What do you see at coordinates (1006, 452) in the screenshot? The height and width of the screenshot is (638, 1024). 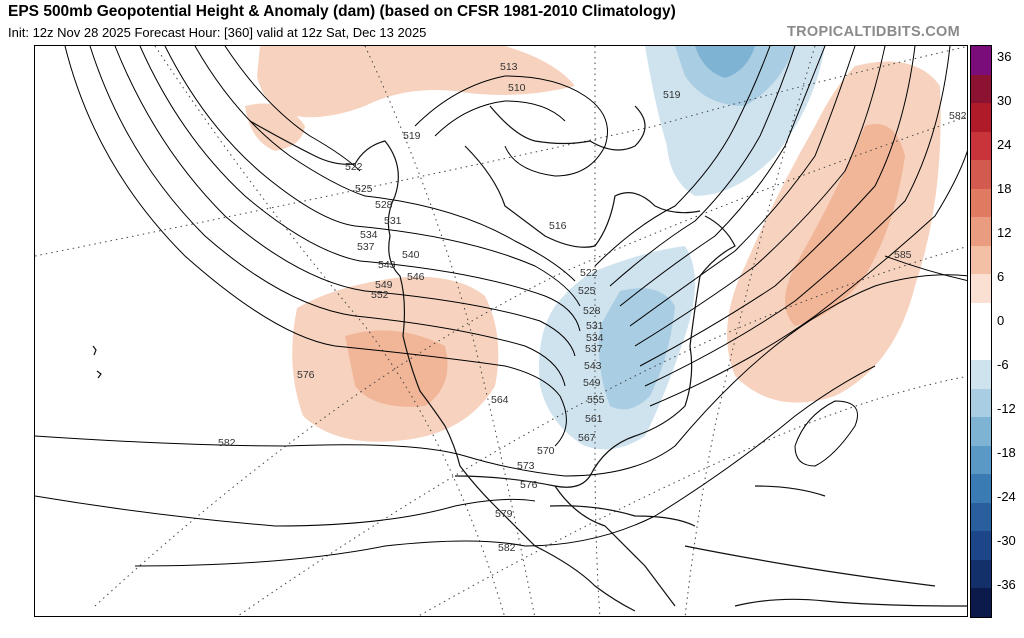 I see `colorbar-tick-label: -18` at bounding box center [1006, 452].